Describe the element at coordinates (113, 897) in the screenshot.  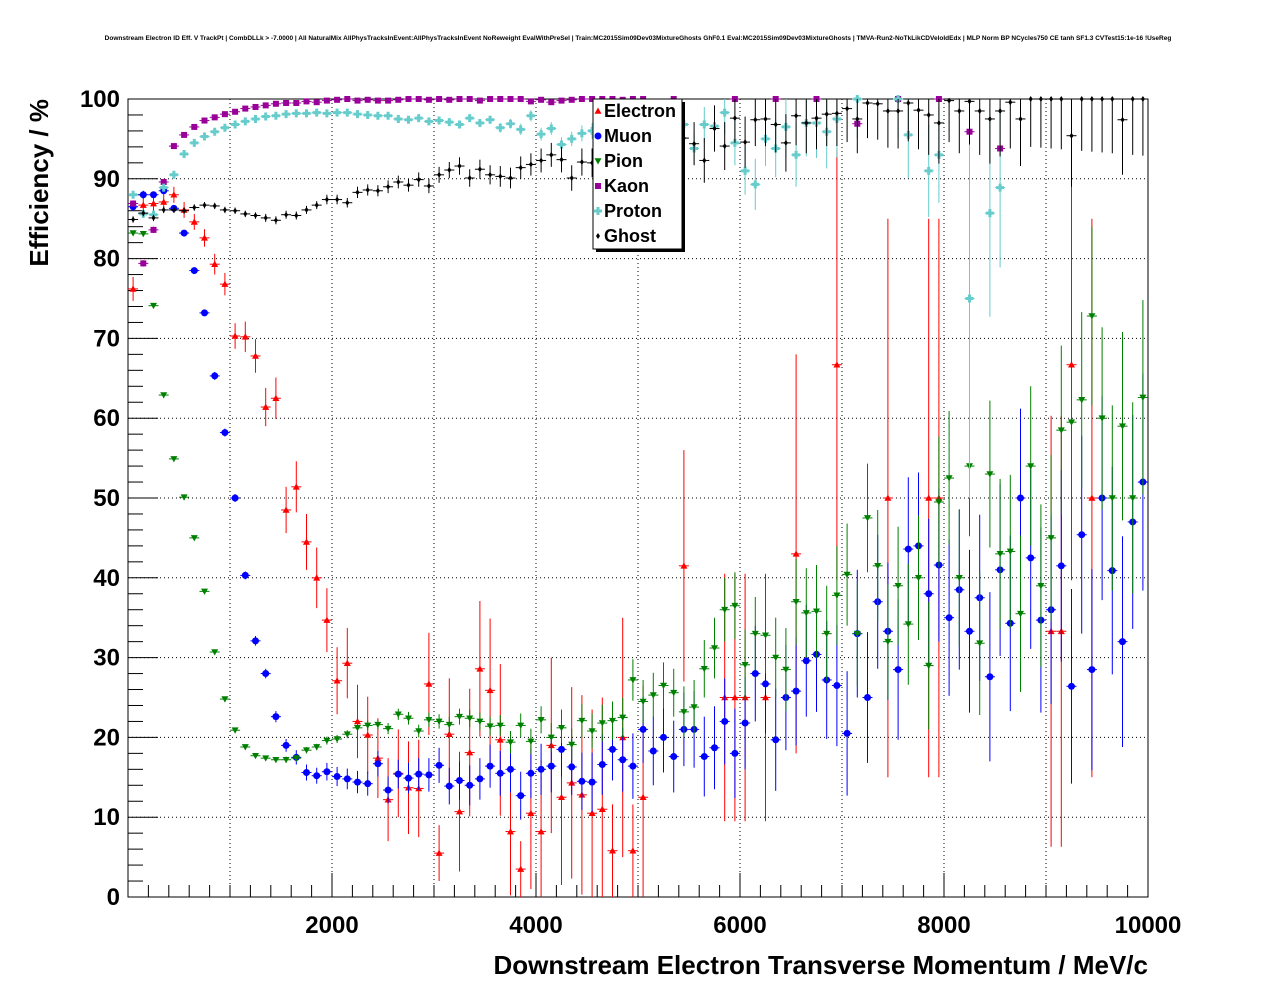
I see `y-tick-label: 0` at that location.